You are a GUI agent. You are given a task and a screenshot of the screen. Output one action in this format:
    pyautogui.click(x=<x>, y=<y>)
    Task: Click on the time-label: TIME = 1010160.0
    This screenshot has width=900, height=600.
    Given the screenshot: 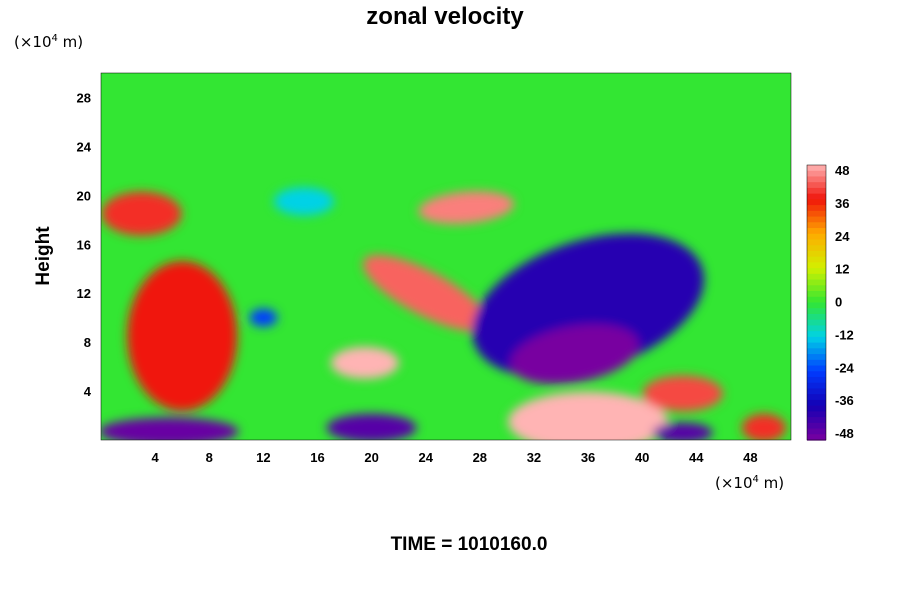 What is the action you would take?
    pyautogui.click(x=469, y=544)
    